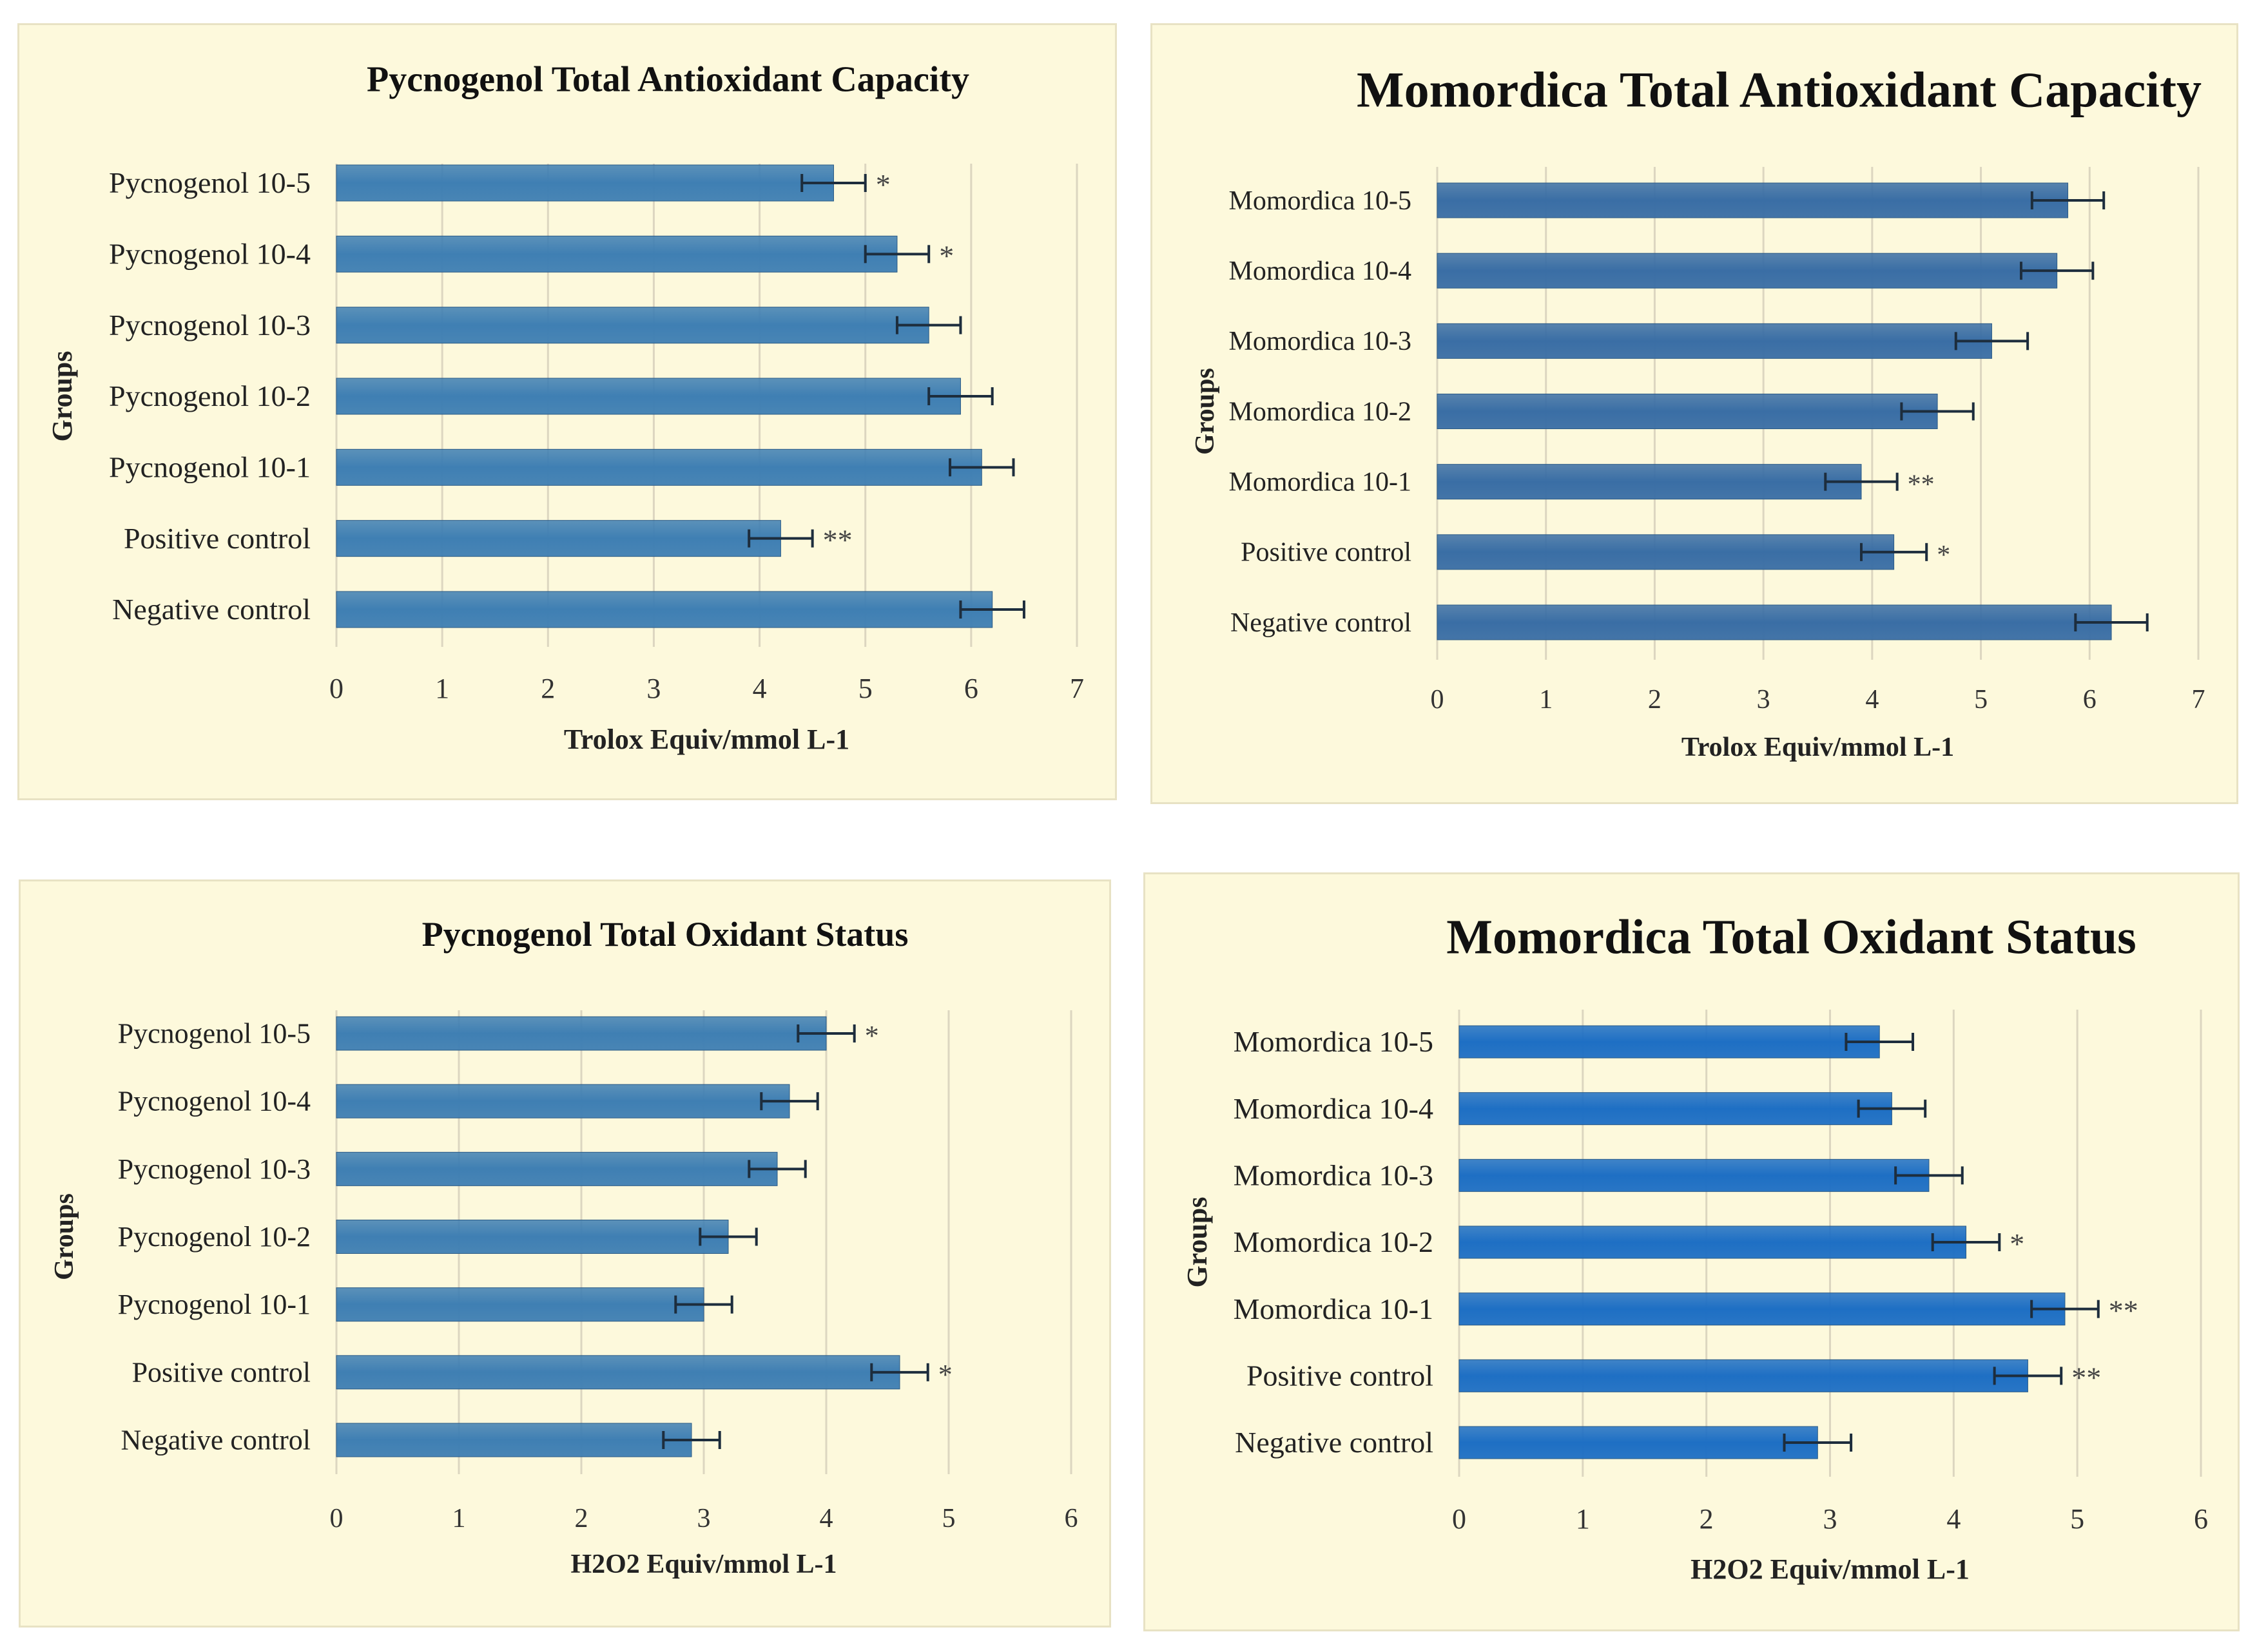 The image size is (2257, 1652). What do you see at coordinates (1780, 89) in the screenshot?
I see `chart-title: Momordica Total Antioxidant Capacity` at bounding box center [1780, 89].